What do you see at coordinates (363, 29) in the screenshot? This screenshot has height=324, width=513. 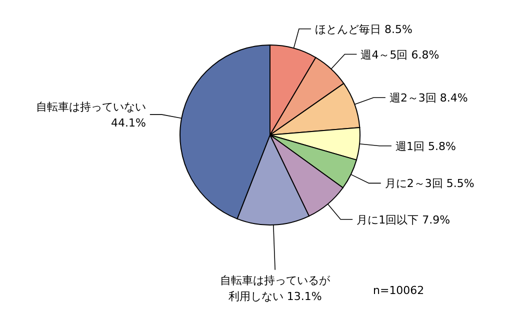 I see `slice-label: ほとんど毎日 8.5%` at bounding box center [363, 29].